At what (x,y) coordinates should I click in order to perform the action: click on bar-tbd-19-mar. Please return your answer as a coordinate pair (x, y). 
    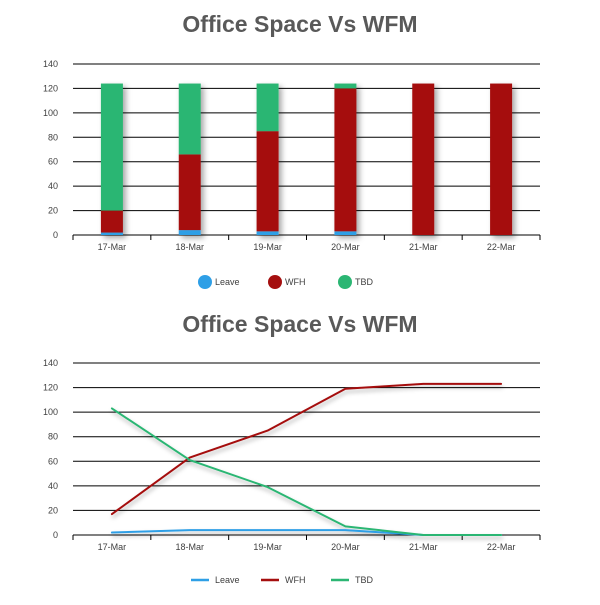
    Looking at the image, I should click on (267, 107).